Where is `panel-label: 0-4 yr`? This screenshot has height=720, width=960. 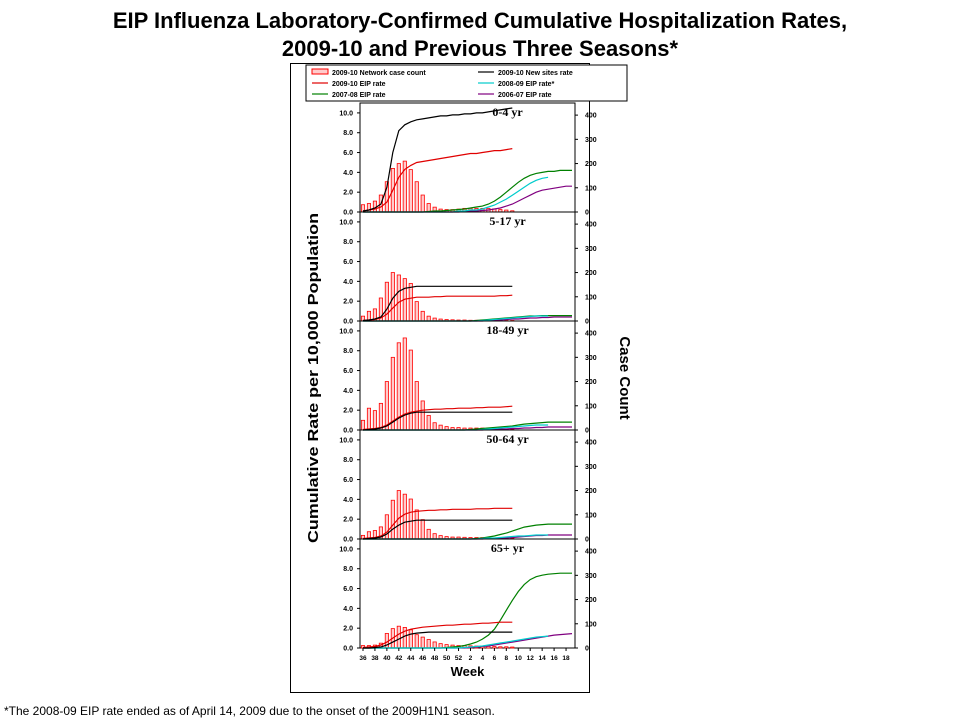
panel-label: 0-4 yr is located at coordinates (507, 112).